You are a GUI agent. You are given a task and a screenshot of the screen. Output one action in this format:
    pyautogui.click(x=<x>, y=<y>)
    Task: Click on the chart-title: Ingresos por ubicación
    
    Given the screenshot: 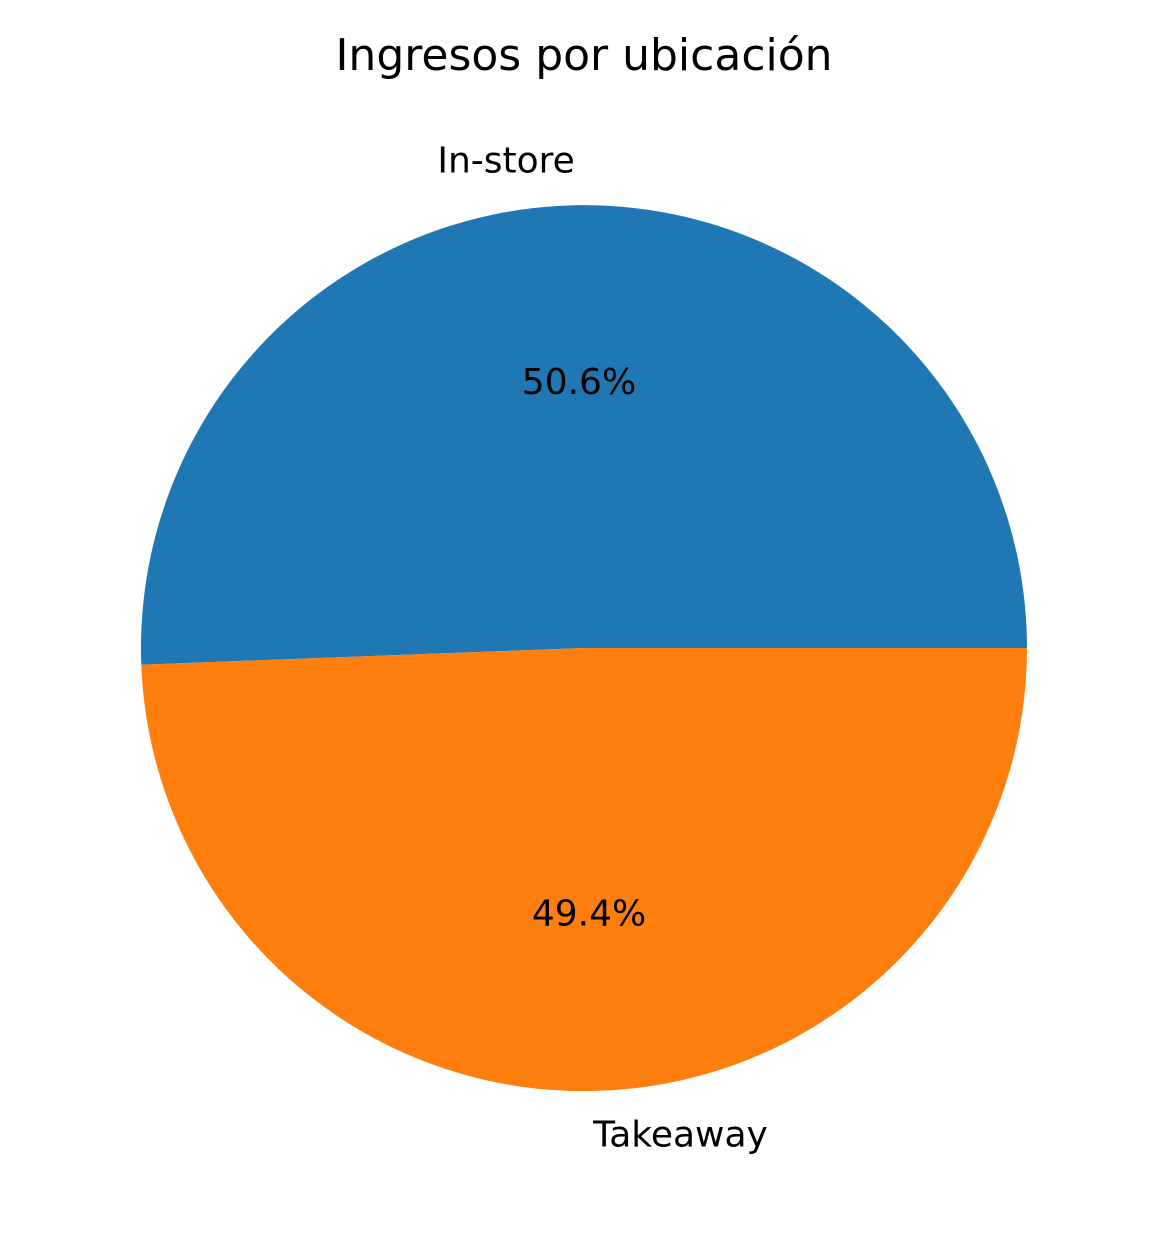 What is the action you would take?
    pyautogui.click(x=583, y=55)
    